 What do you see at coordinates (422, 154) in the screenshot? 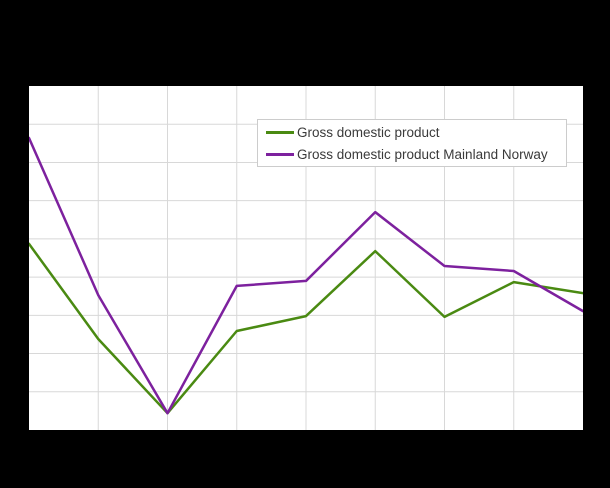
I see `legend-label-gdp-mainland: Gross domestic product Mainland Norway` at bounding box center [422, 154].